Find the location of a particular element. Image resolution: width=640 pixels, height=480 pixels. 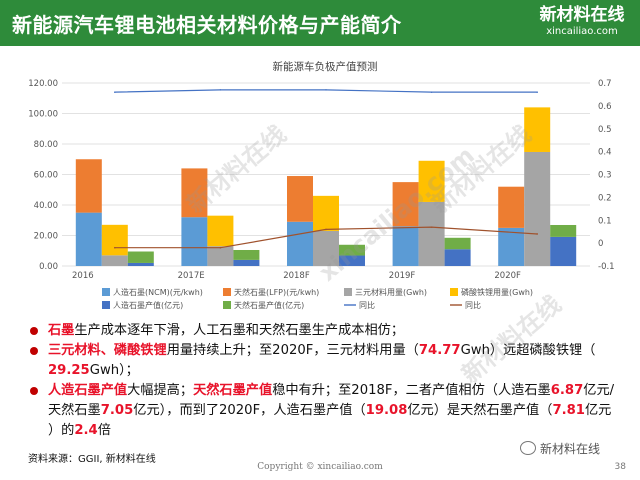

text-run: Gwh）远超磷酸铁锂（ is located at coordinates (528, 350).